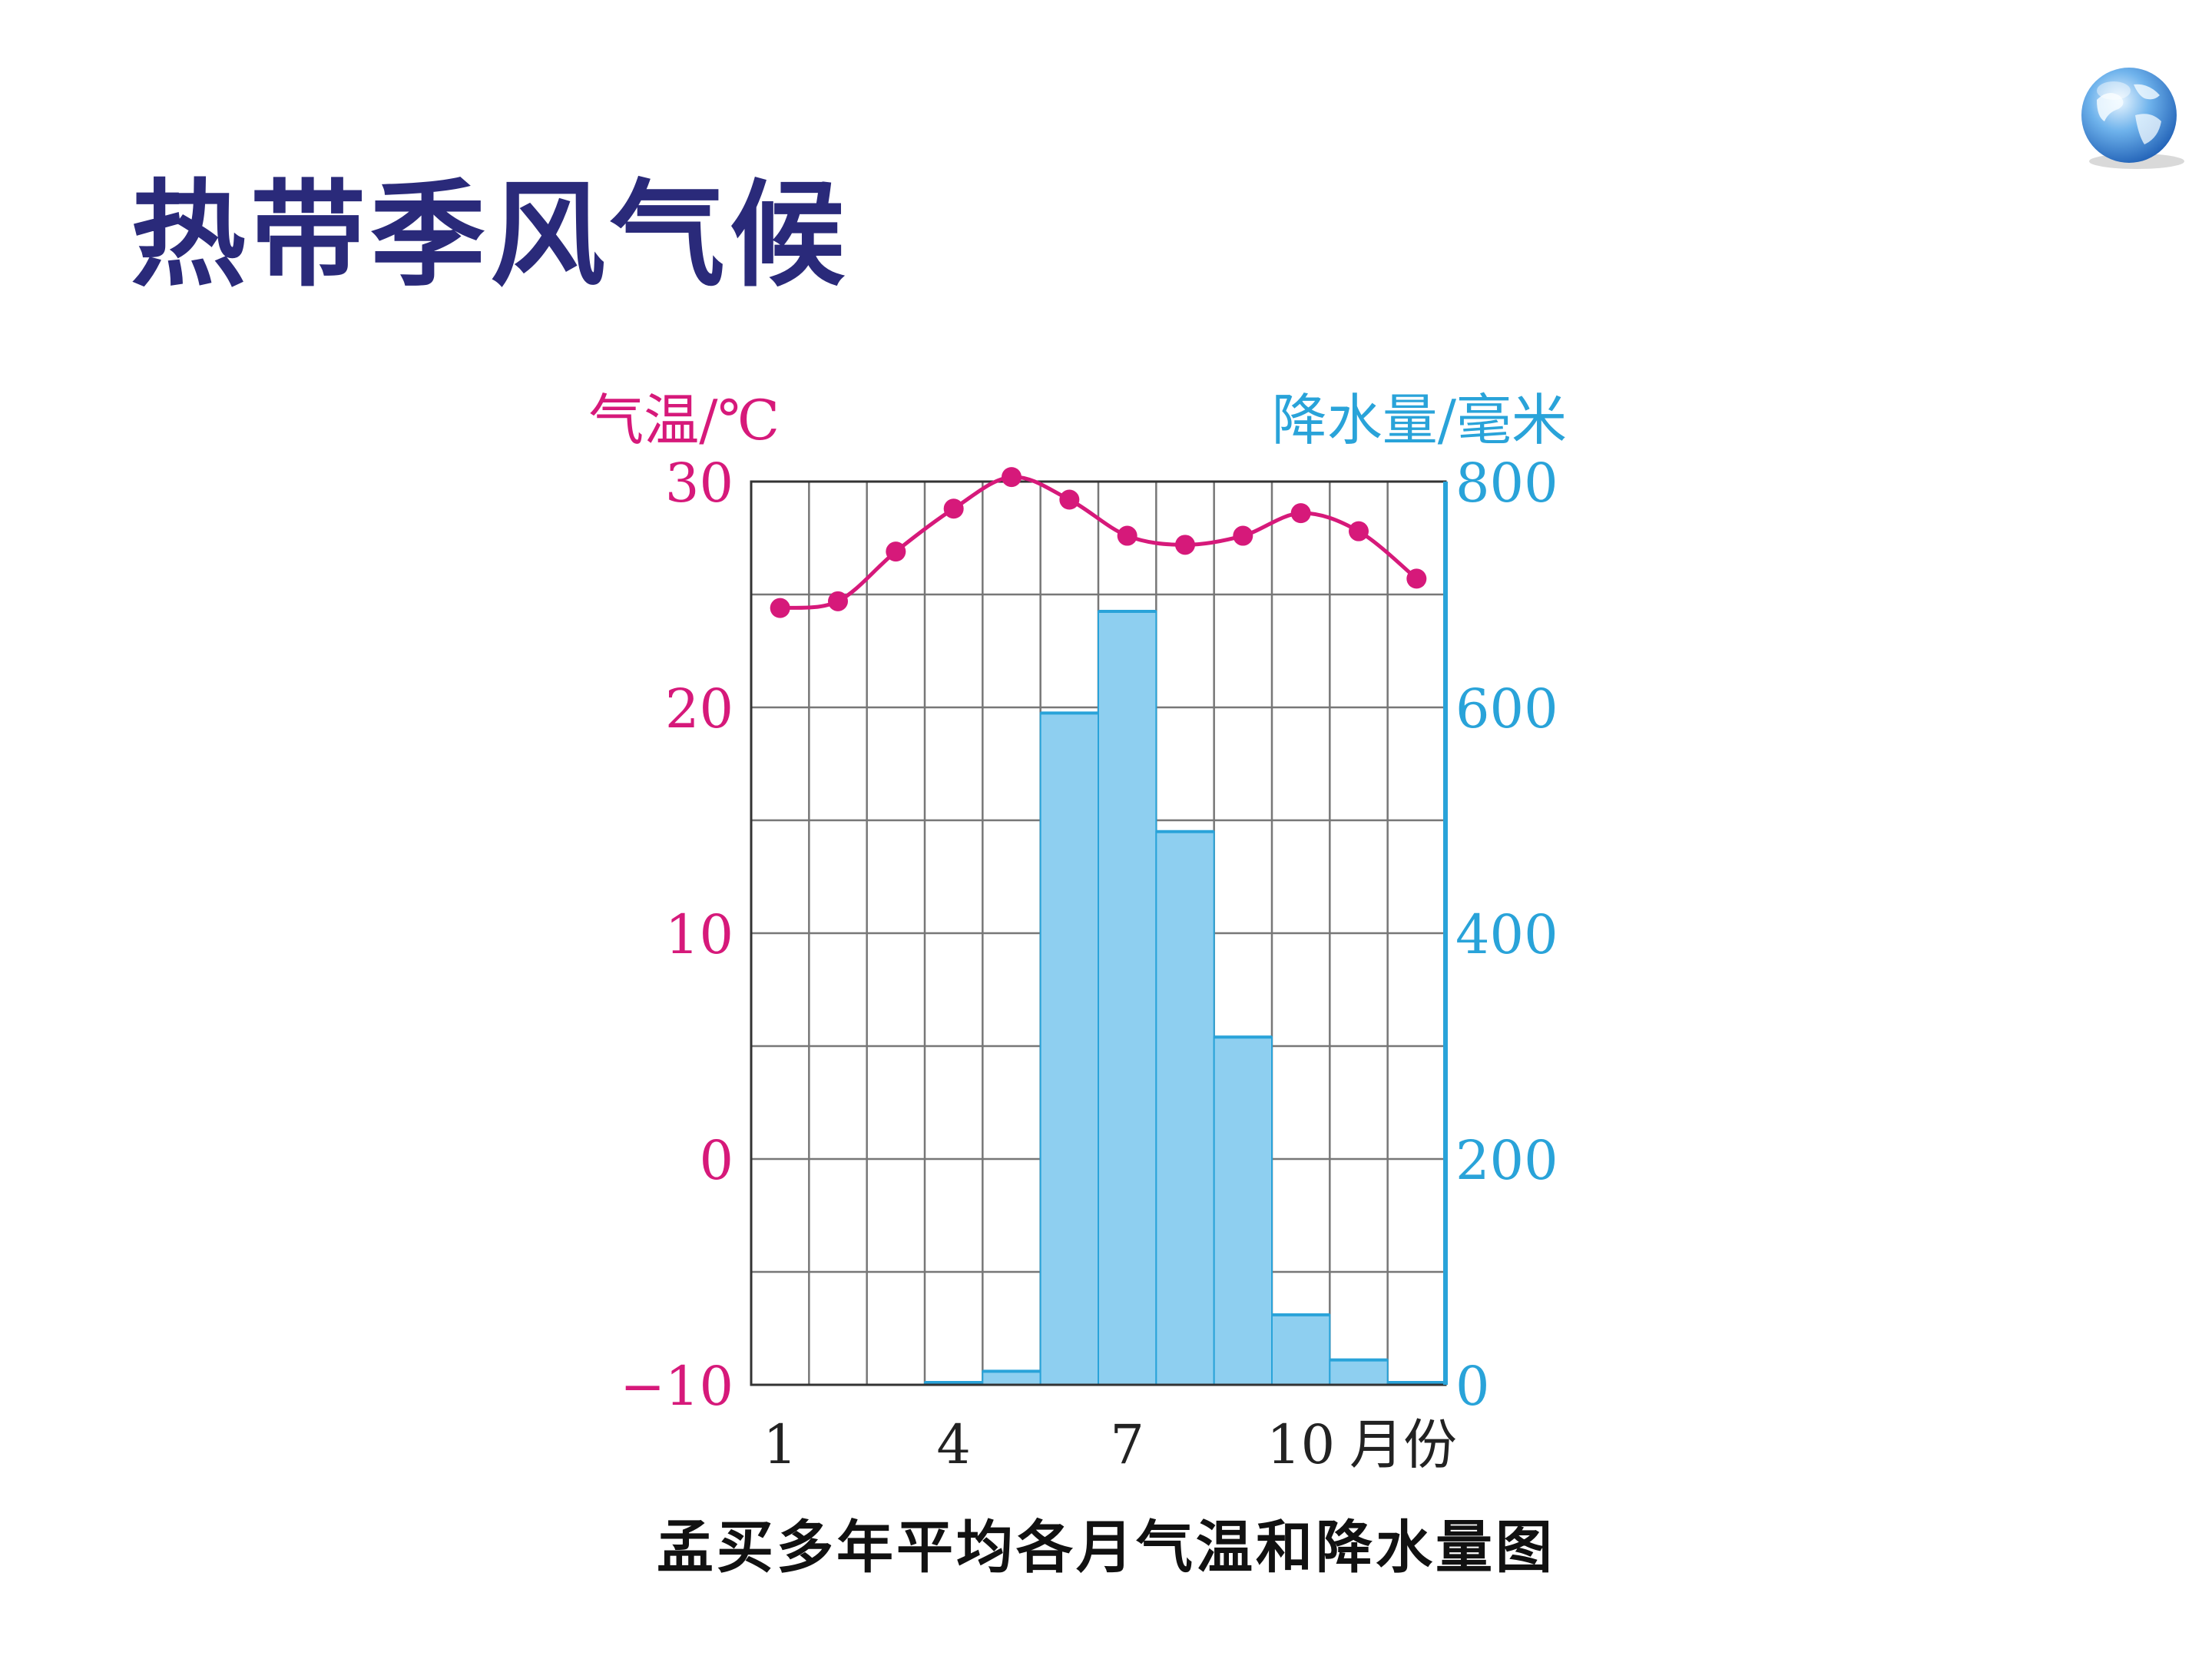  What do you see at coordinates (716, 1161) in the screenshot?
I see `left-tick-label: 0` at bounding box center [716, 1161].